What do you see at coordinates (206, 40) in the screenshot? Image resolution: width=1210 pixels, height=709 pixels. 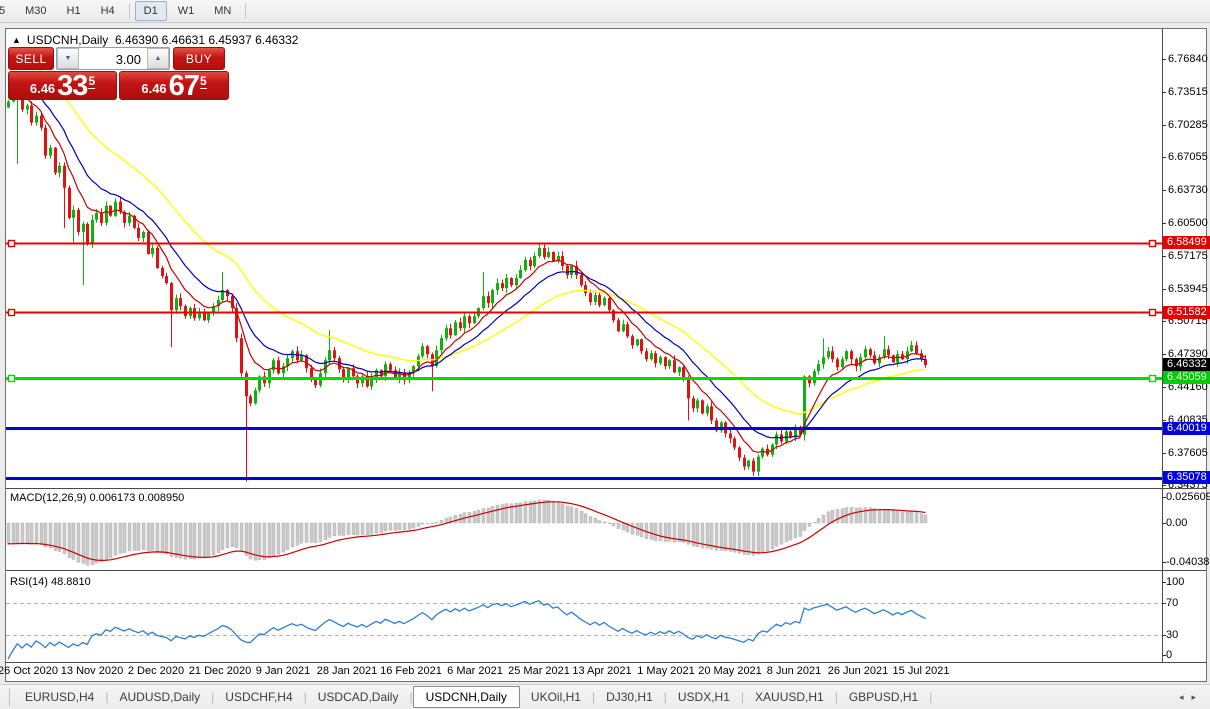 I see `chart-ohlc-values: 6.46390 6.46631 6.45937 6.46332` at bounding box center [206, 40].